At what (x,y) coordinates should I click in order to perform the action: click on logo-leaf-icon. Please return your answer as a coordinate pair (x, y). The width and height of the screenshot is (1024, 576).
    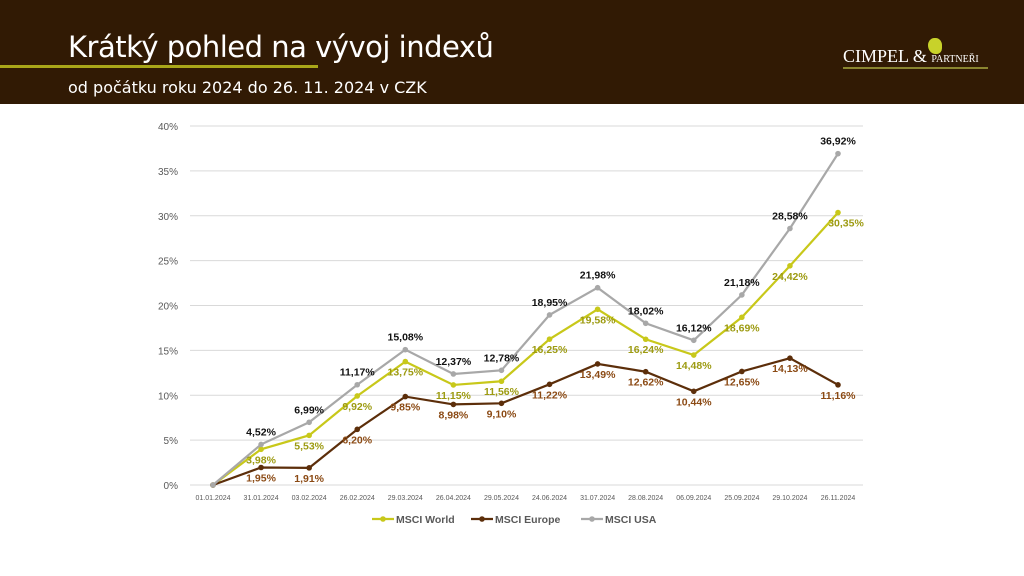
    Looking at the image, I should click on (935, 46).